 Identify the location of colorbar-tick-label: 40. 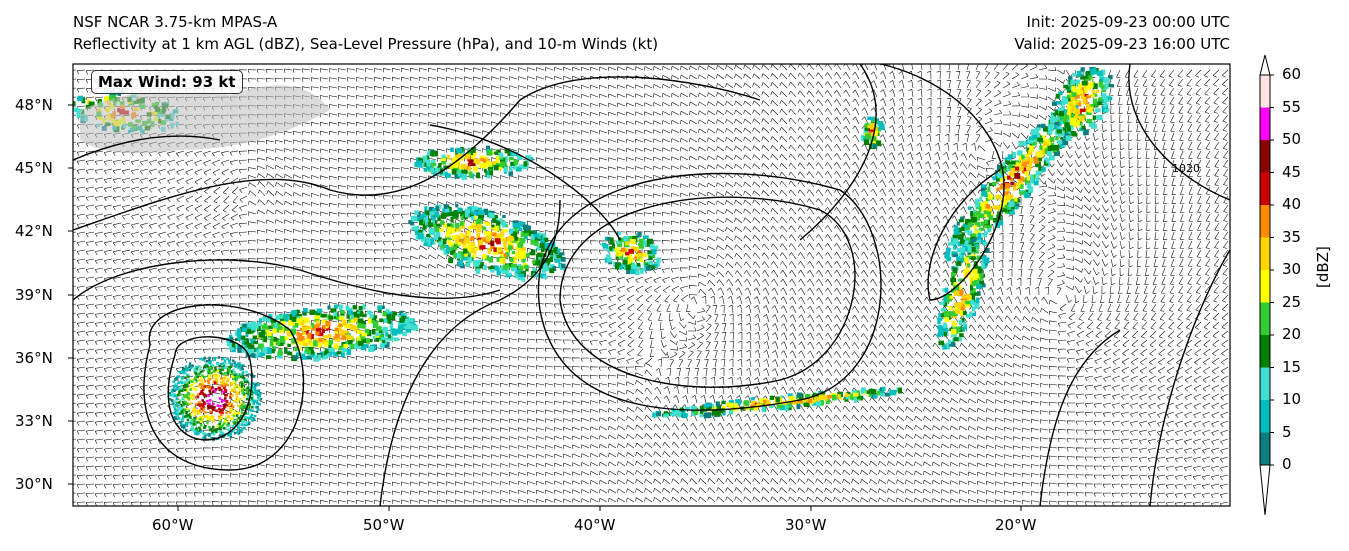
(1292, 204).